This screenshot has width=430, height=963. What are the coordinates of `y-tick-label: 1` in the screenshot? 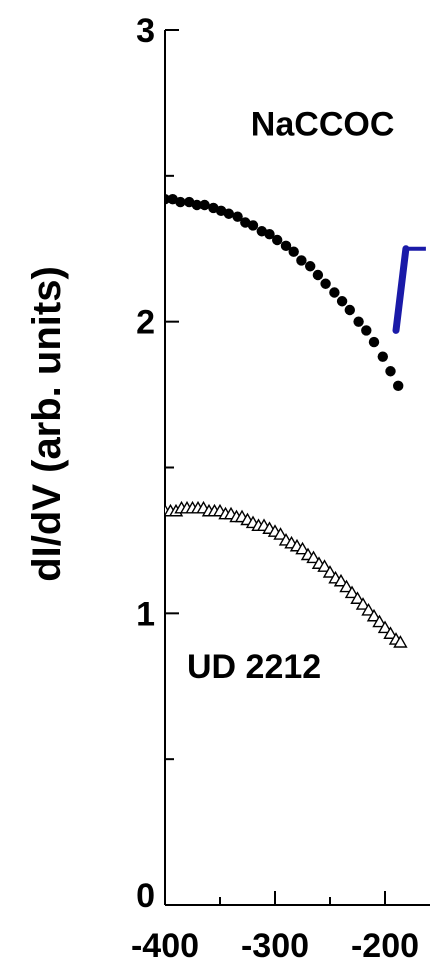 It's located at (145, 614).